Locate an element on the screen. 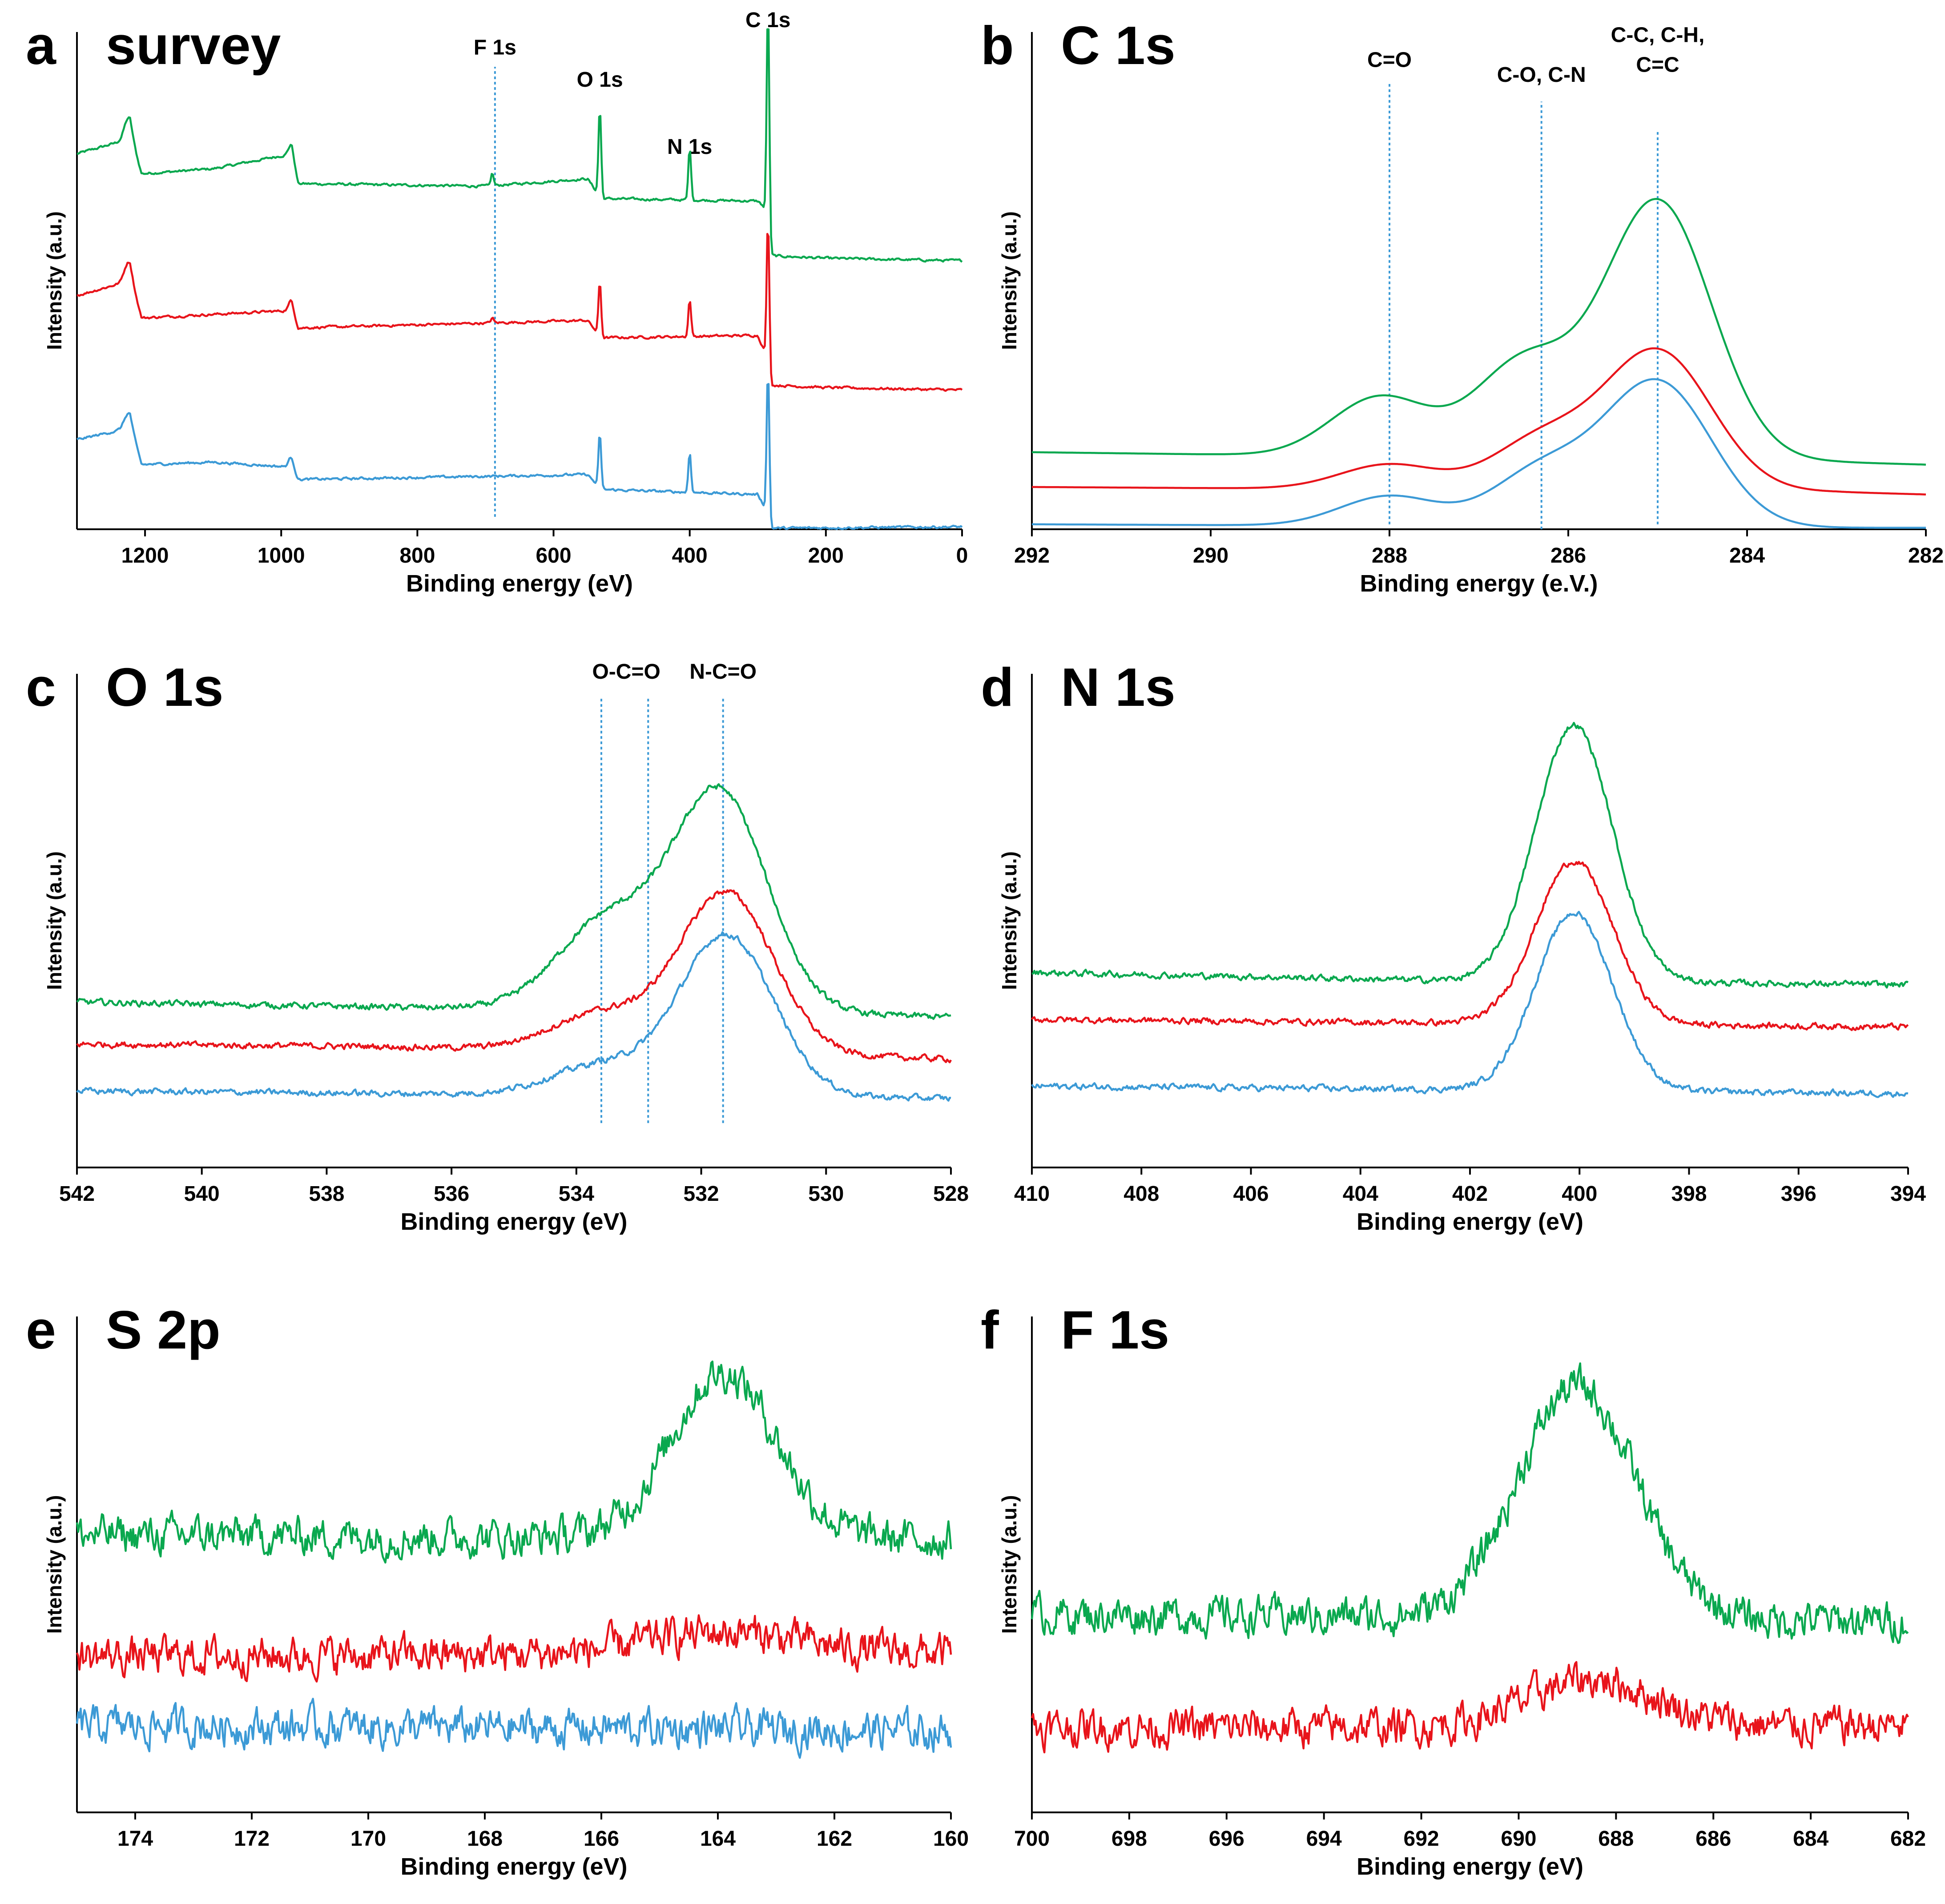 The height and width of the screenshot is (1904, 1945). panel-letter: e is located at coordinates (41, 1330).